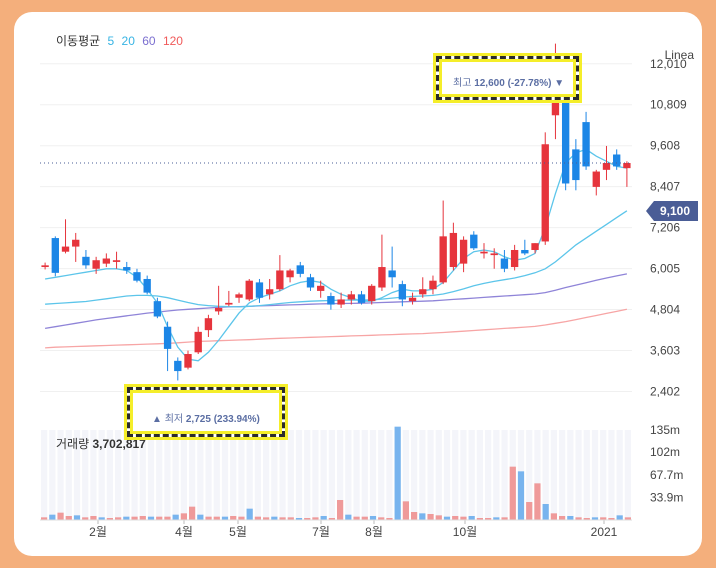  I want to click on current-price-badge: 9,100, so click(672, 211).